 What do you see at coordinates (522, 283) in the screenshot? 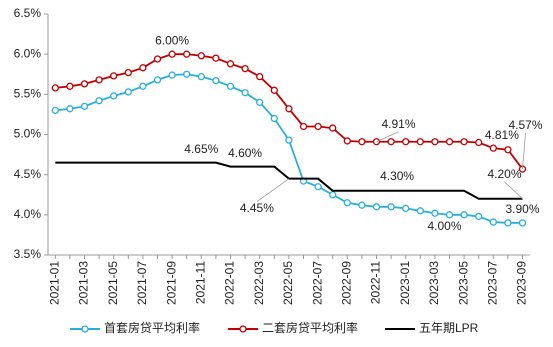
I see `x-tick-label: 2023-09` at bounding box center [522, 283].